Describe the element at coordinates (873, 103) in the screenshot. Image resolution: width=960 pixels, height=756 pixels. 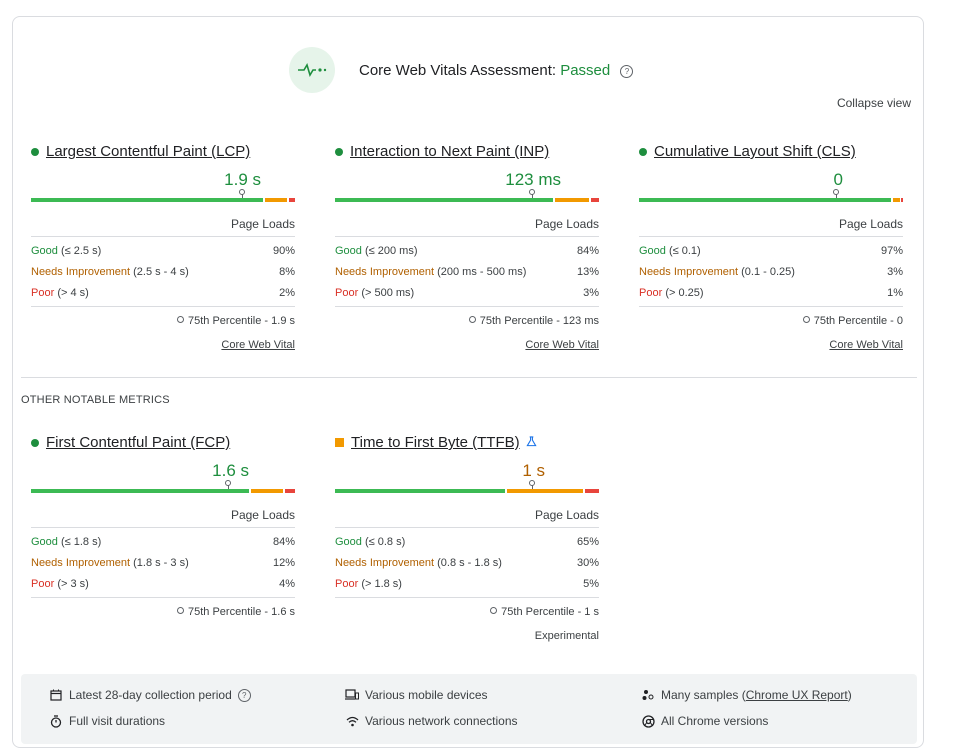
I see `collapse-view-button: Collapse view` at that location.